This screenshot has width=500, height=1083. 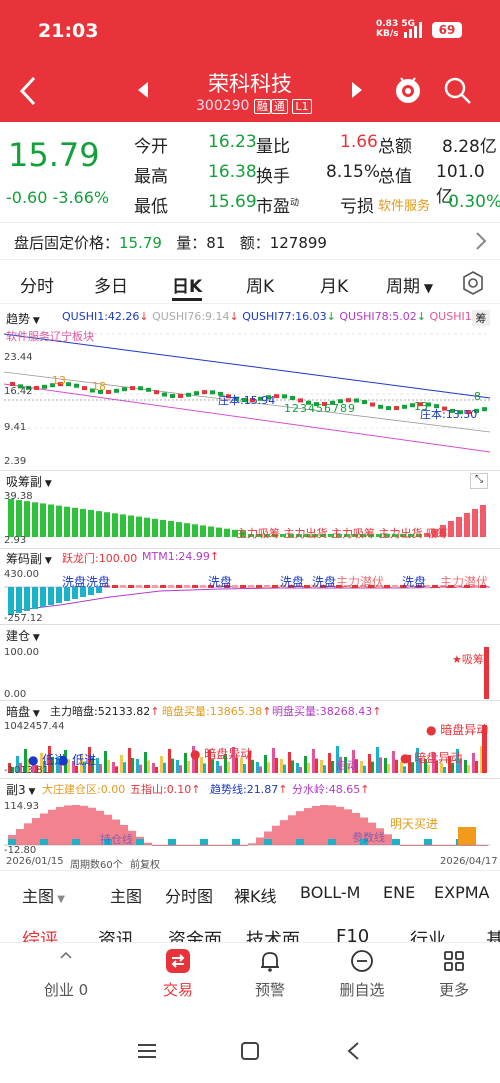 I want to click on tab-f10: F10, so click(x=353, y=934).